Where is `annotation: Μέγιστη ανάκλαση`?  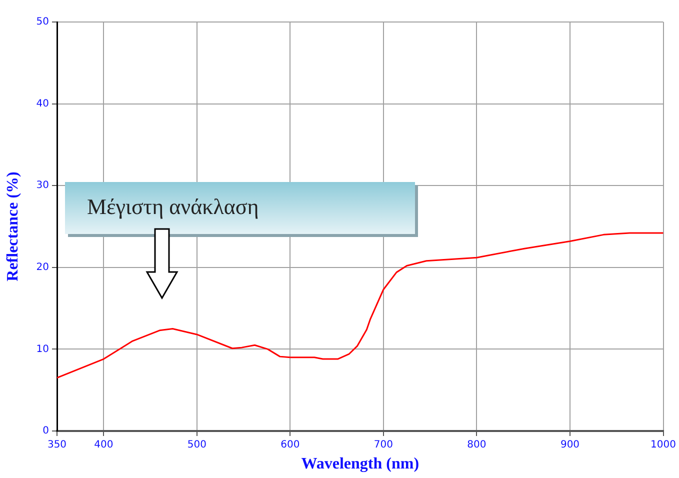 annotation: Μέγιστη ανάκλαση is located at coordinates (173, 206).